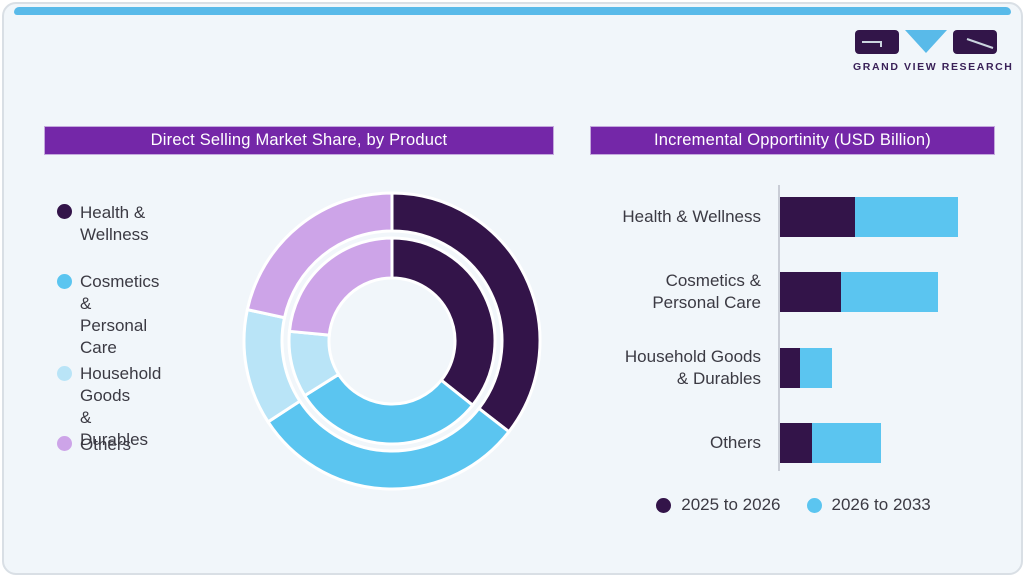 The width and height of the screenshot is (1025, 577). Describe the element at coordinates (713, 280) in the screenshot. I see `bar-category-label-line: Cosmetics &` at that location.